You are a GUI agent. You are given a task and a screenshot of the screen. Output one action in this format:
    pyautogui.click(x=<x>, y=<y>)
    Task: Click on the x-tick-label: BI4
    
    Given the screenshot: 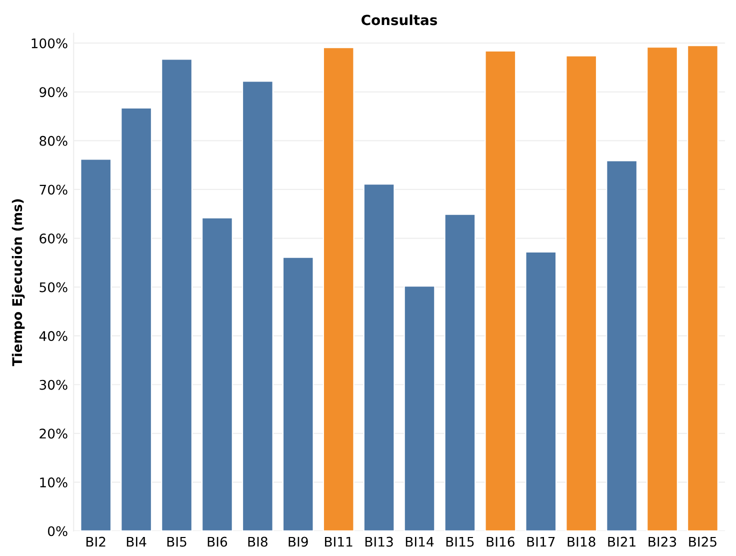 What is the action you would take?
    pyautogui.click(x=136, y=541)
    